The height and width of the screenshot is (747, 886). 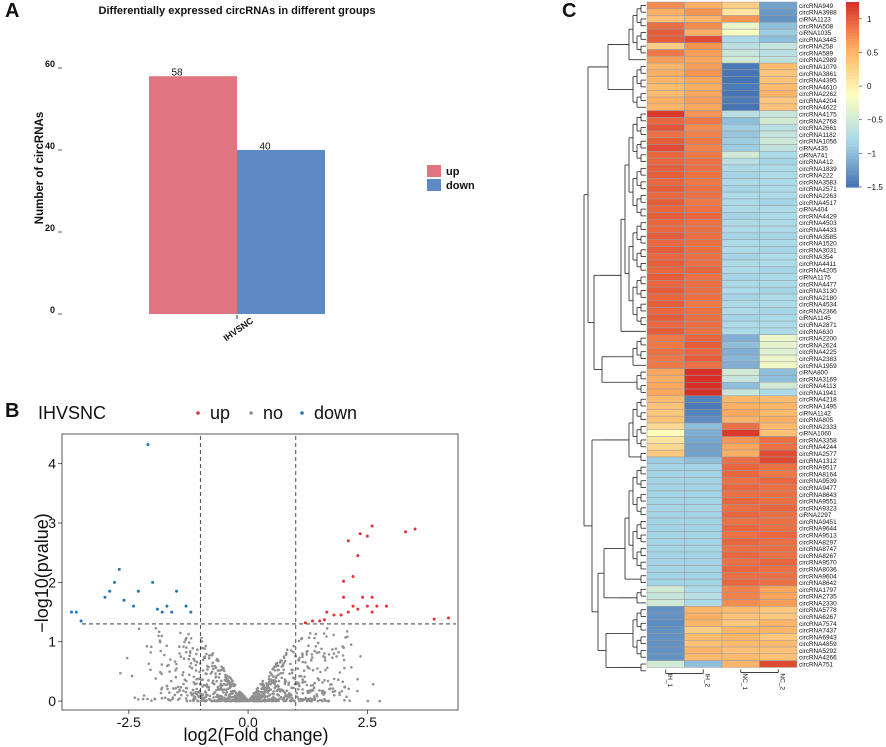 What do you see at coordinates (818, 400) in the screenshot?
I see `heatmap-row-label: circRNA4218` at bounding box center [818, 400].